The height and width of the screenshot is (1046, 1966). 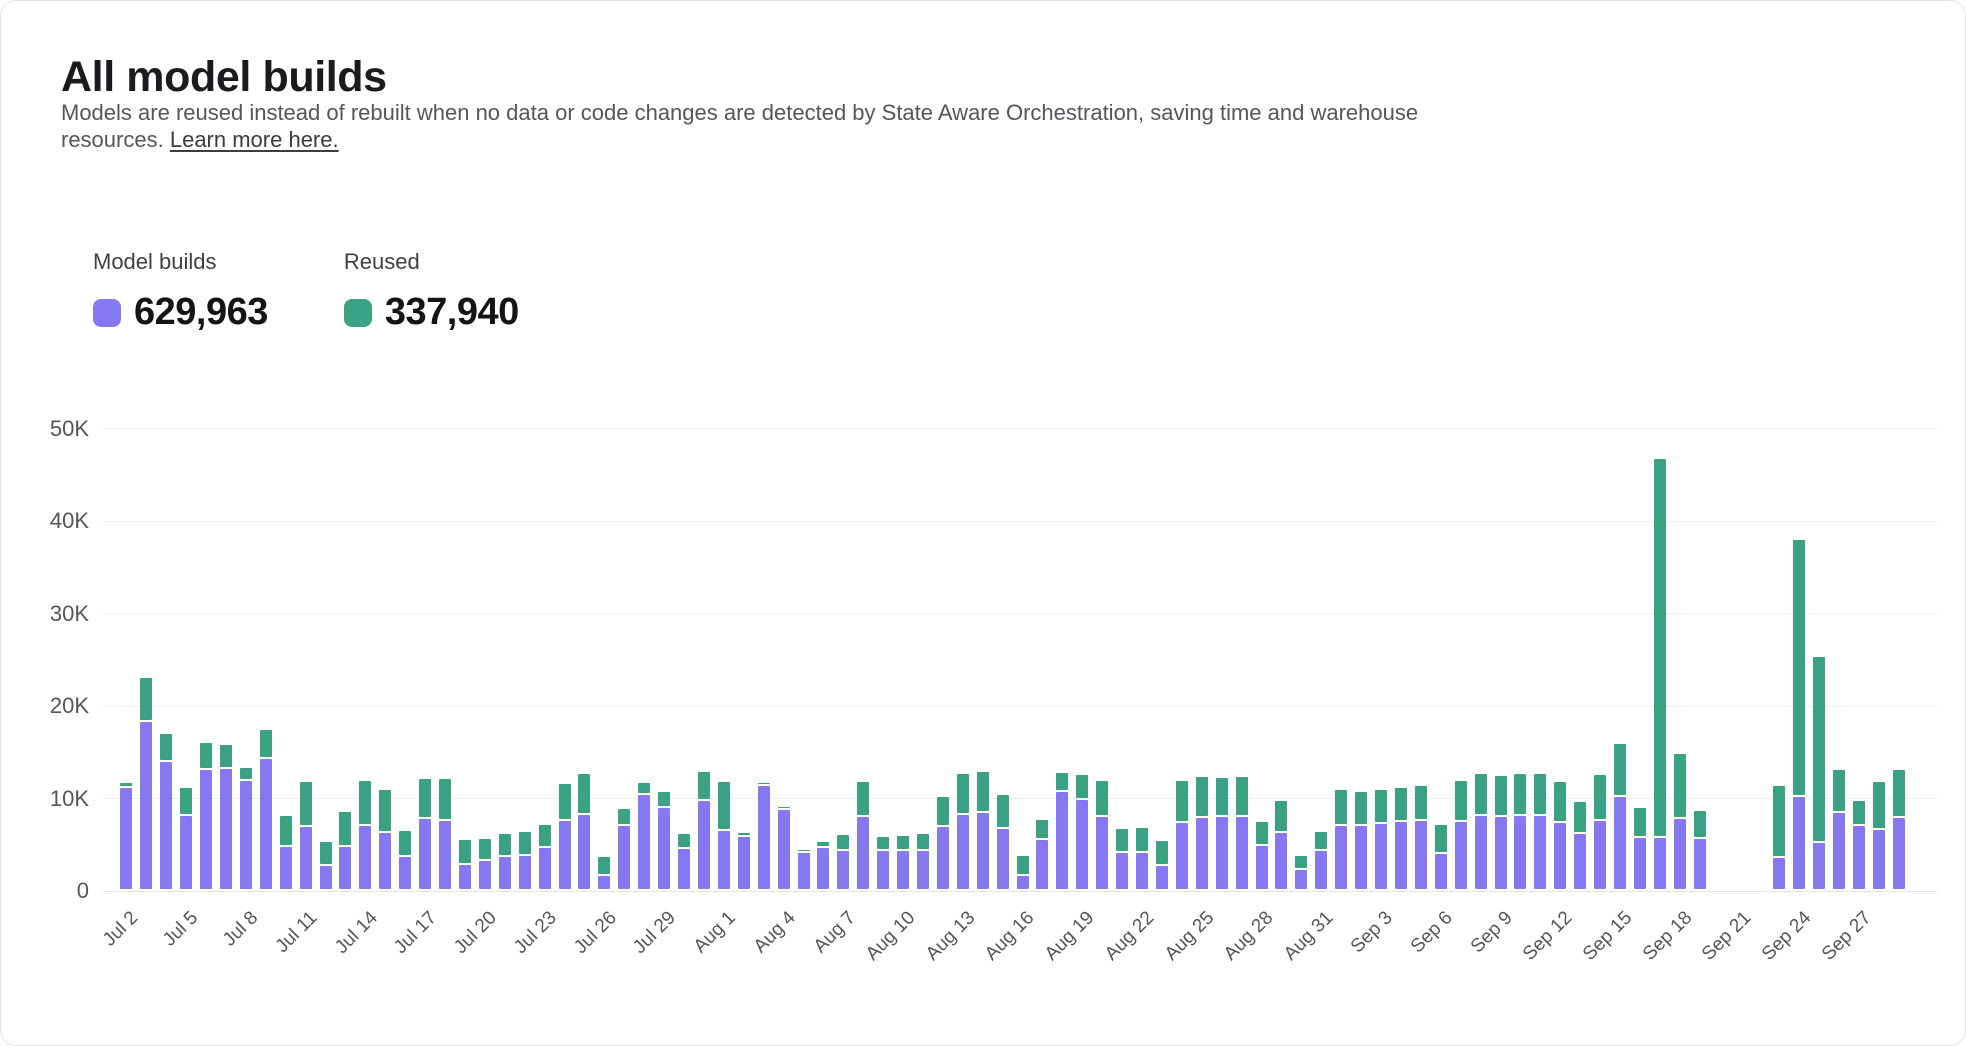 I want to click on x-tick-label: Aug 25, so click(x=1189, y=936).